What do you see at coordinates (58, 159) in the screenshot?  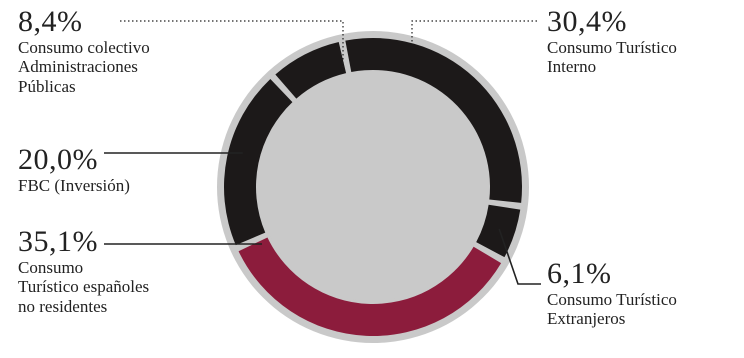 I see `value-label: 20,0%` at bounding box center [58, 159].